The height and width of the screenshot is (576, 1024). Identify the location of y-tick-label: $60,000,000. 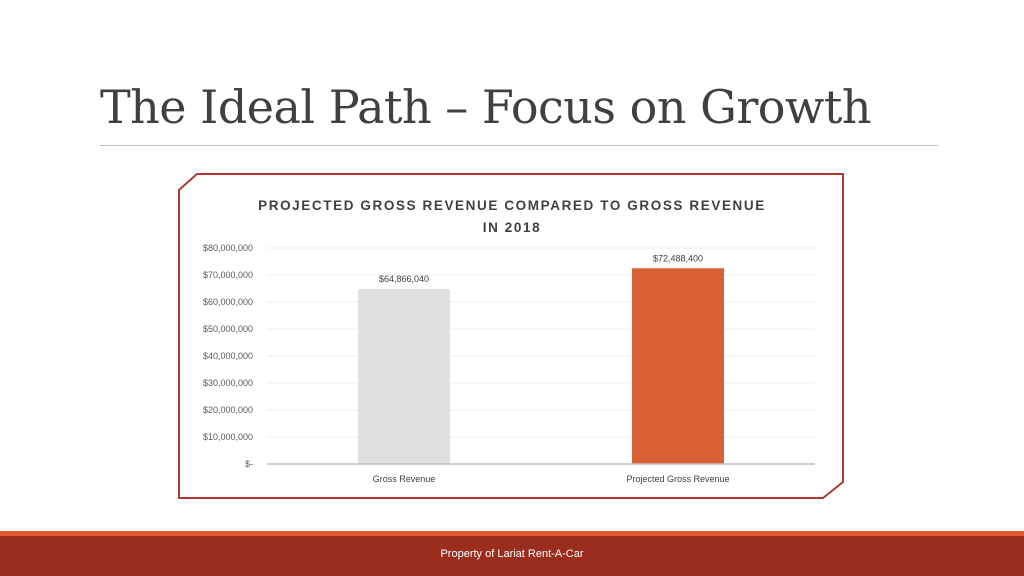
(228, 302).